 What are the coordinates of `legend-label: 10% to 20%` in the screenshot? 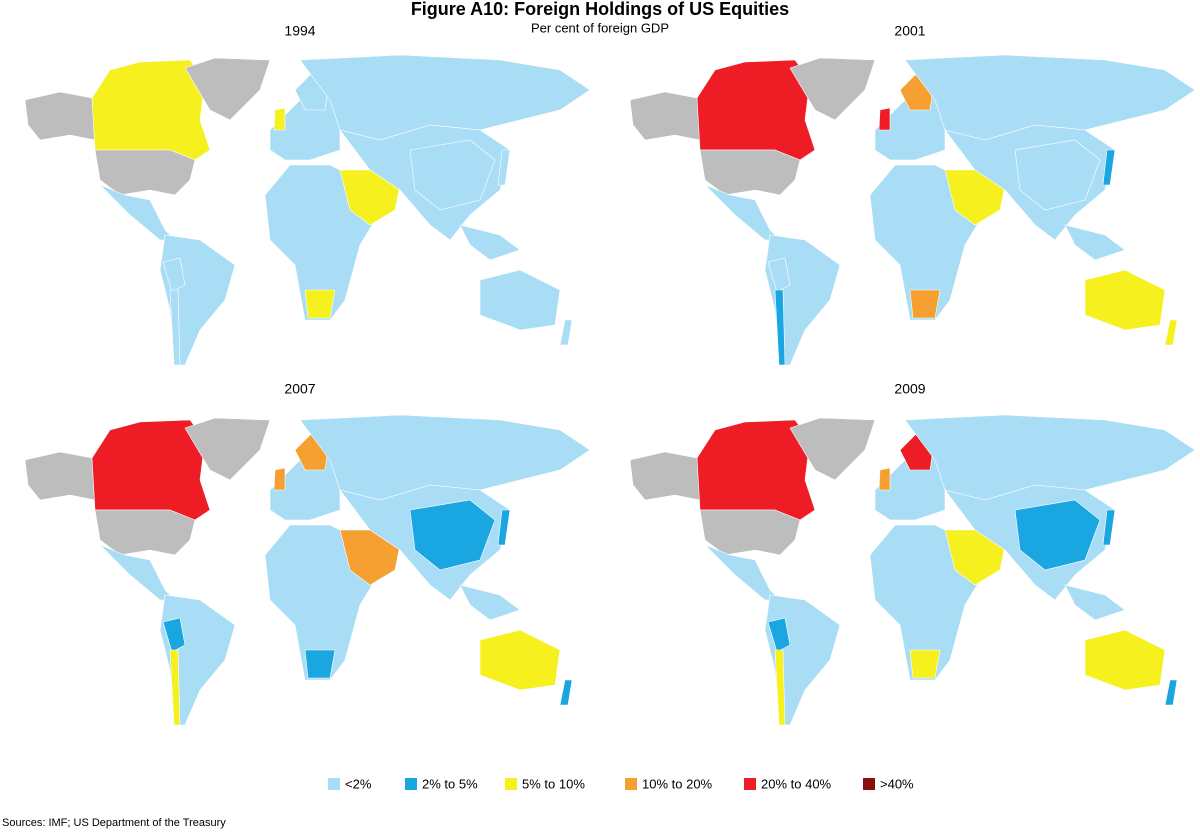 It's located at (677, 783).